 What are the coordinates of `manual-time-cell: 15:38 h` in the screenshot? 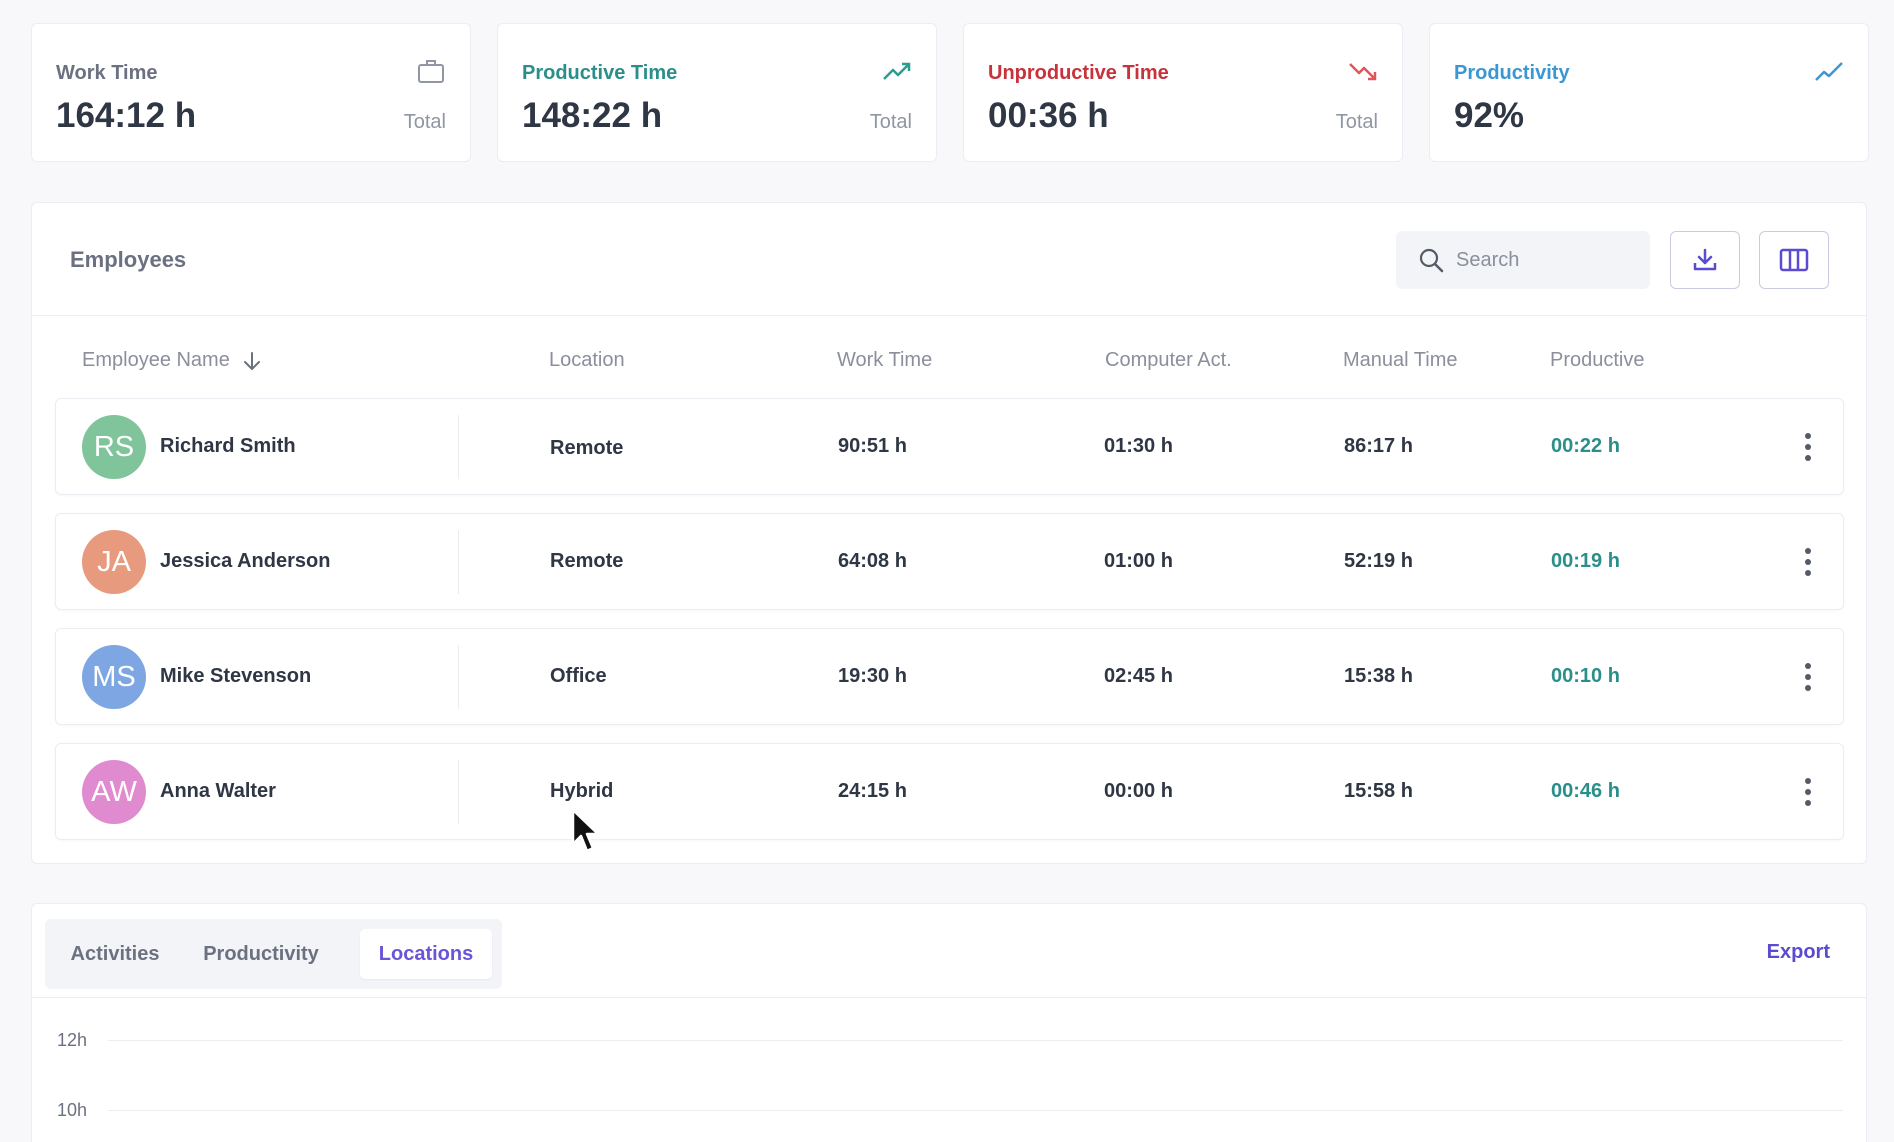 It's located at (1378, 676).